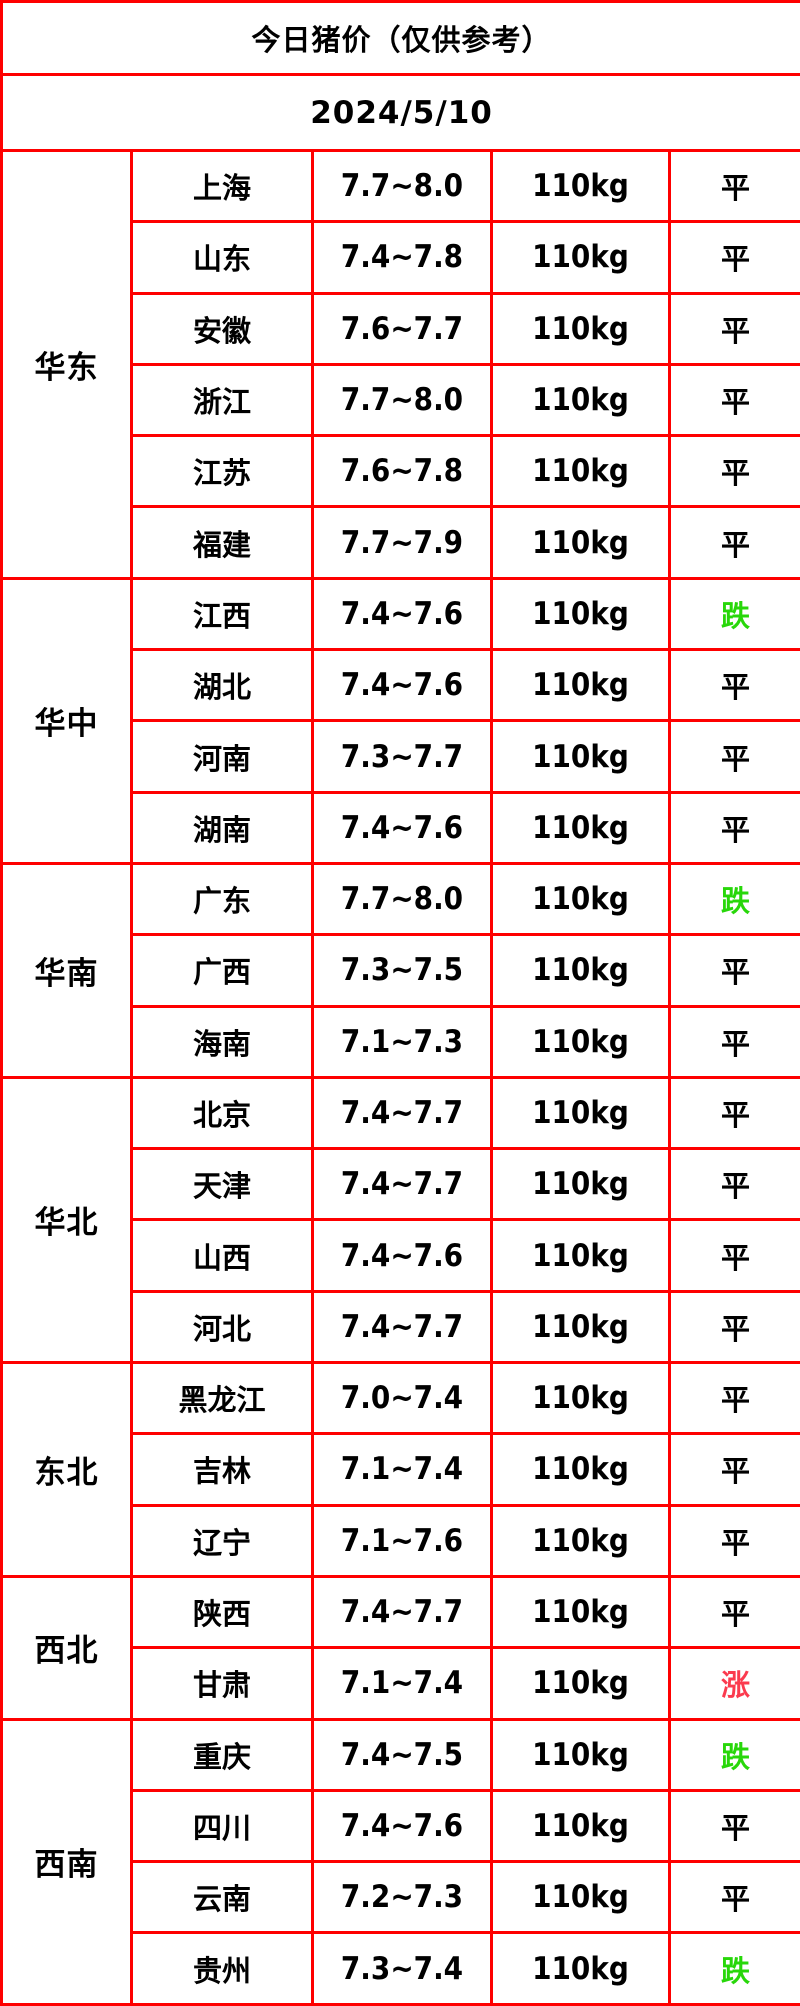  I want to click on price-cell: 7.1~7.3, so click(402, 1041).